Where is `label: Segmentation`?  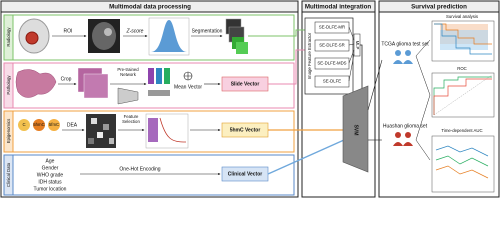 label: Segmentation is located at coordinates (207, 31).